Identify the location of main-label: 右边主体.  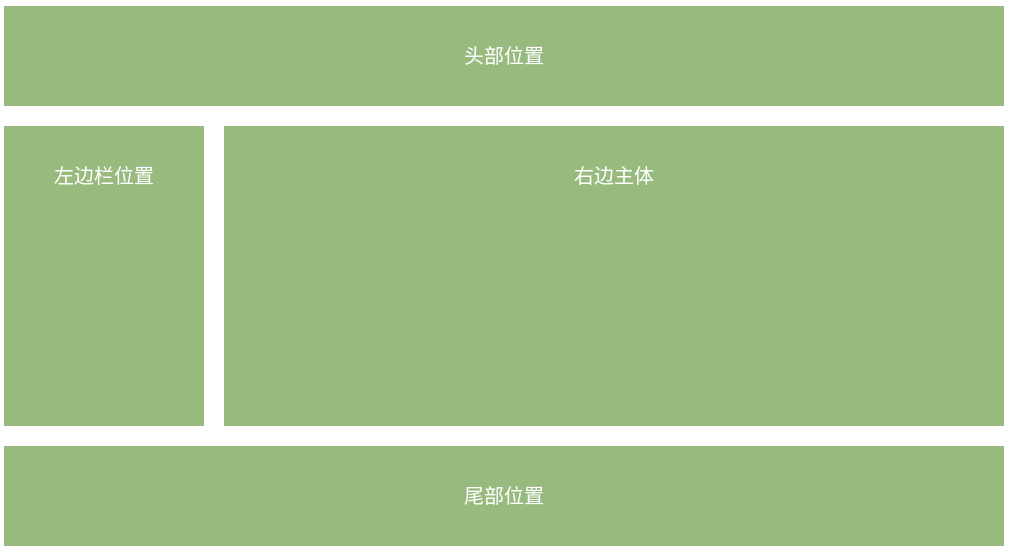
(614, 176).